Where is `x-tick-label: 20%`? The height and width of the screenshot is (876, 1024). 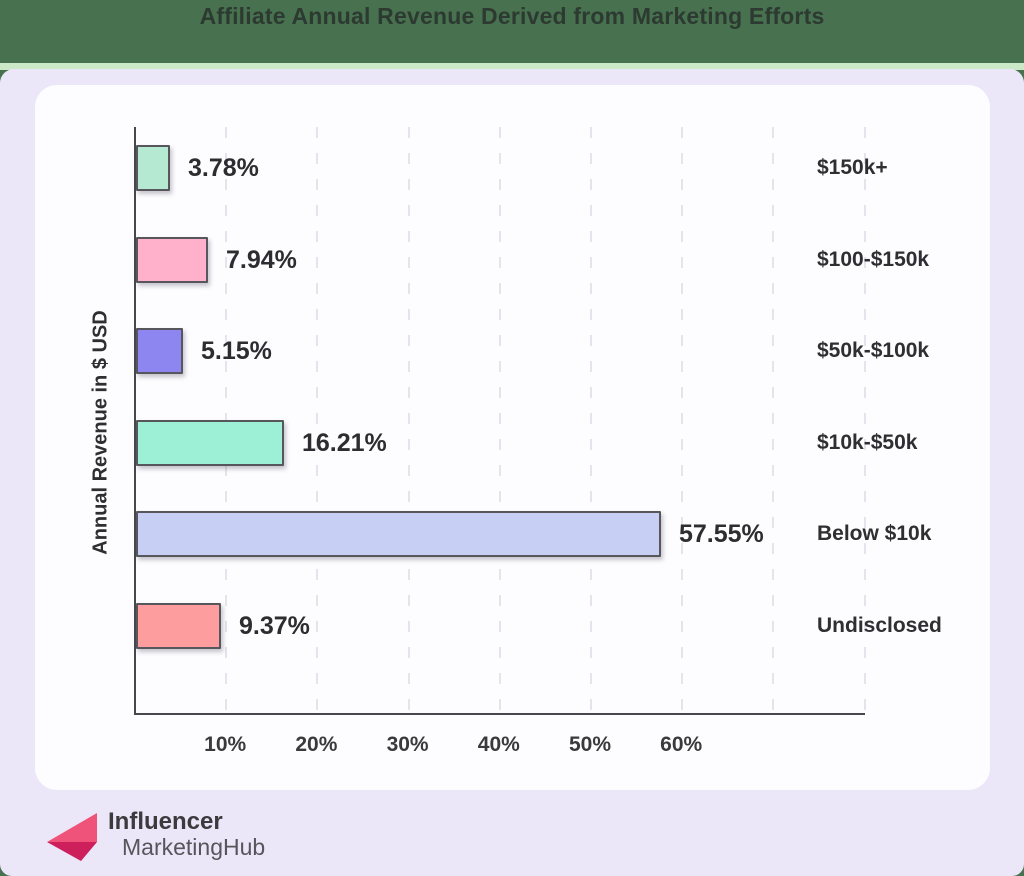
x-tick-label: 20% is located at coordinates (316, 744).